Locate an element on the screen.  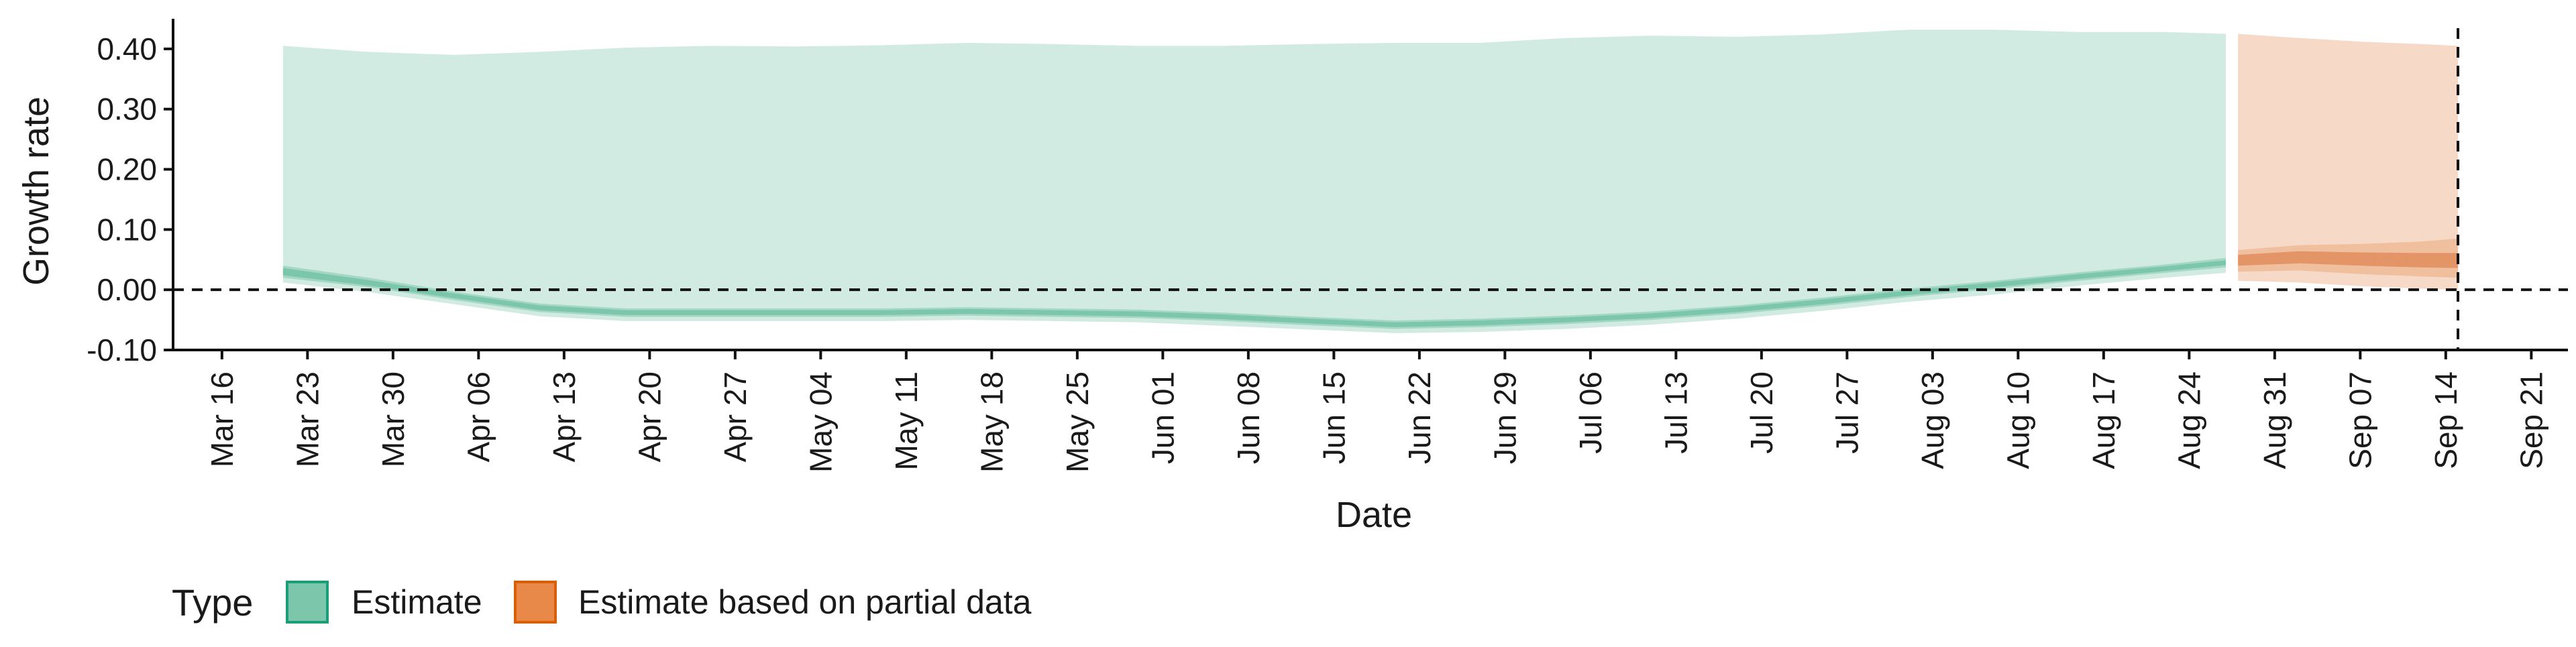
x-tick-label: Jul 27 is located at coordinates (1846, 412).